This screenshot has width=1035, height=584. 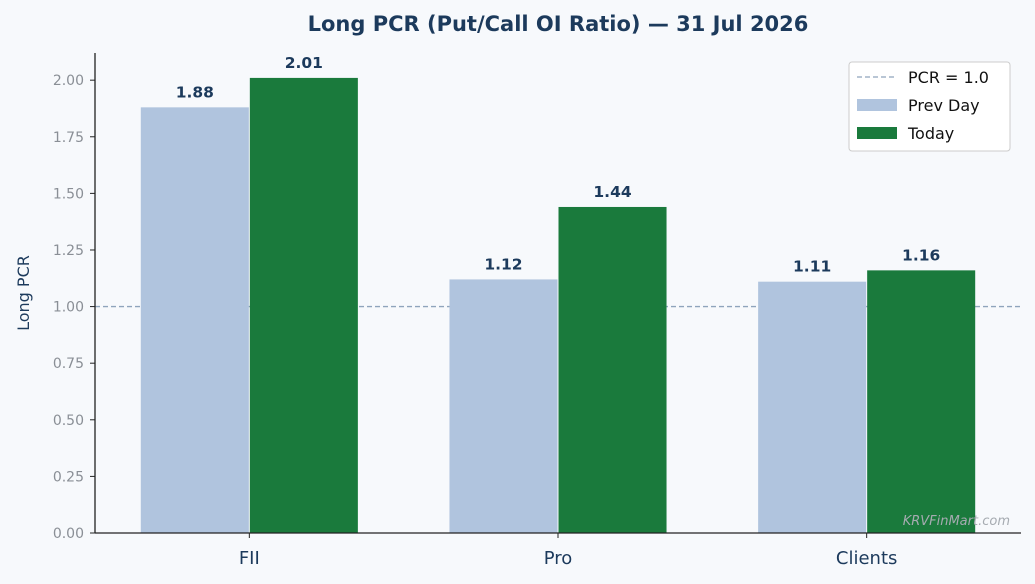 I want to click on x-tick-label-clients: Clients, so click(x=867, y=558).